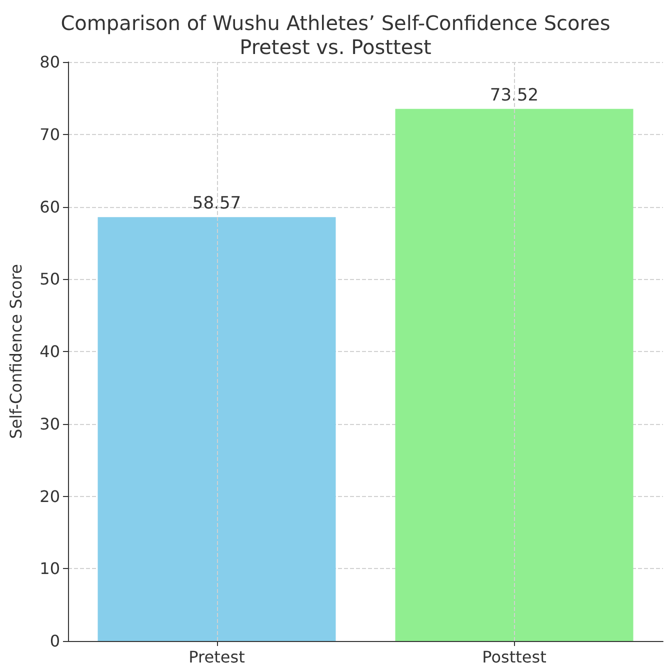  What do you see at coordinates (16, 351) in the screenshot?
I see `y-axis-title: Self-Confidence Score` at bounding box center [16, 351].